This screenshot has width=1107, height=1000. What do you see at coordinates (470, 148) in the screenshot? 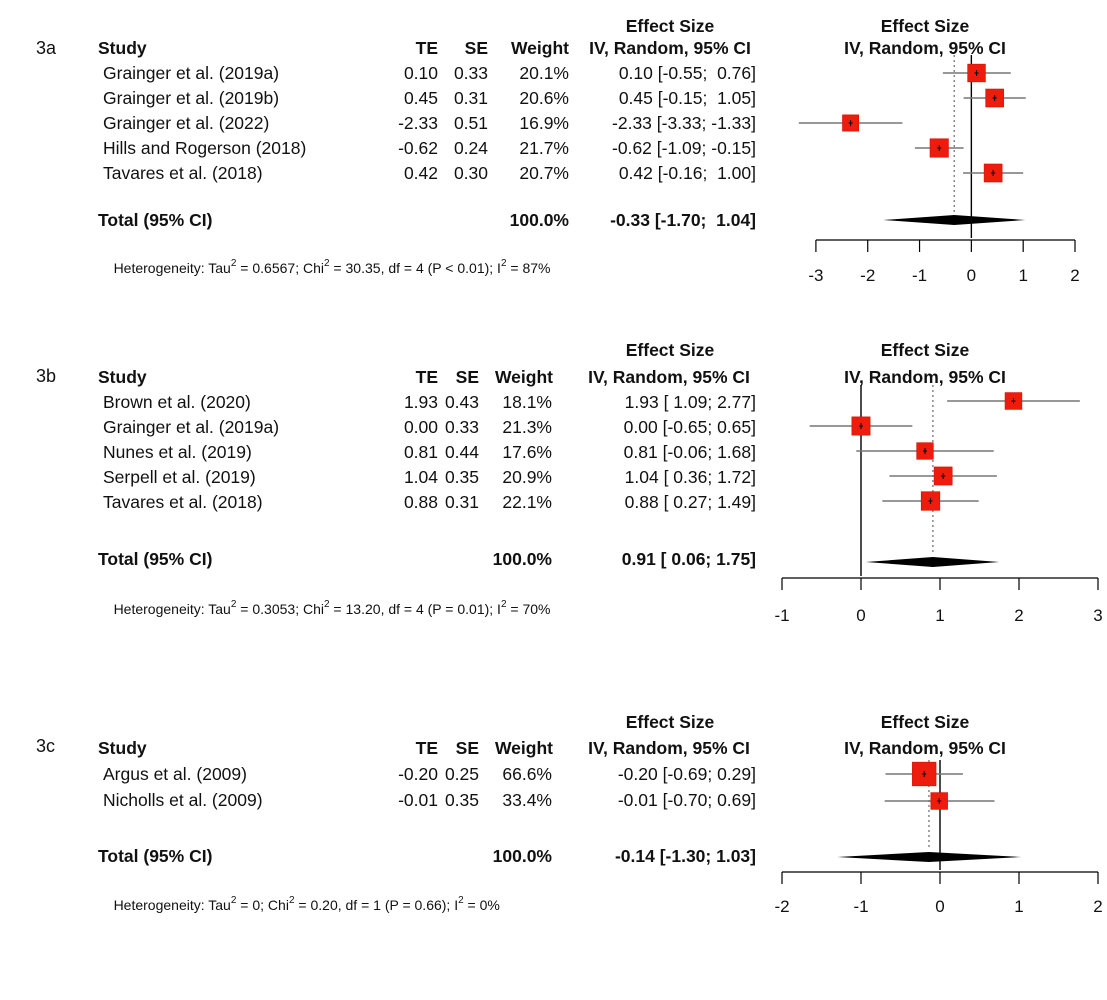
I see `se-value: 0.24` at bounding box center [470, 148].